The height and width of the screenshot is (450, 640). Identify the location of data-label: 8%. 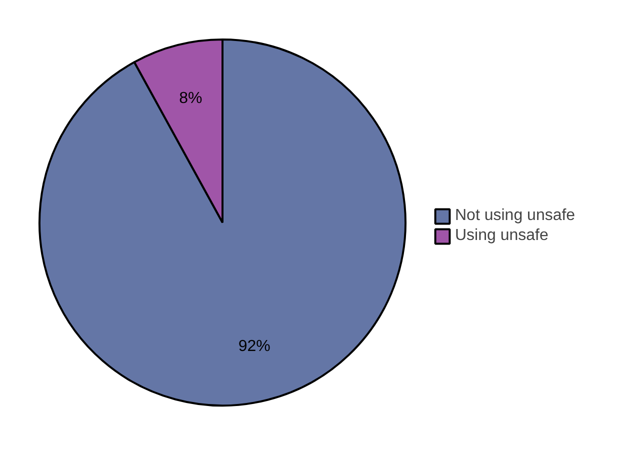
(190, 98).